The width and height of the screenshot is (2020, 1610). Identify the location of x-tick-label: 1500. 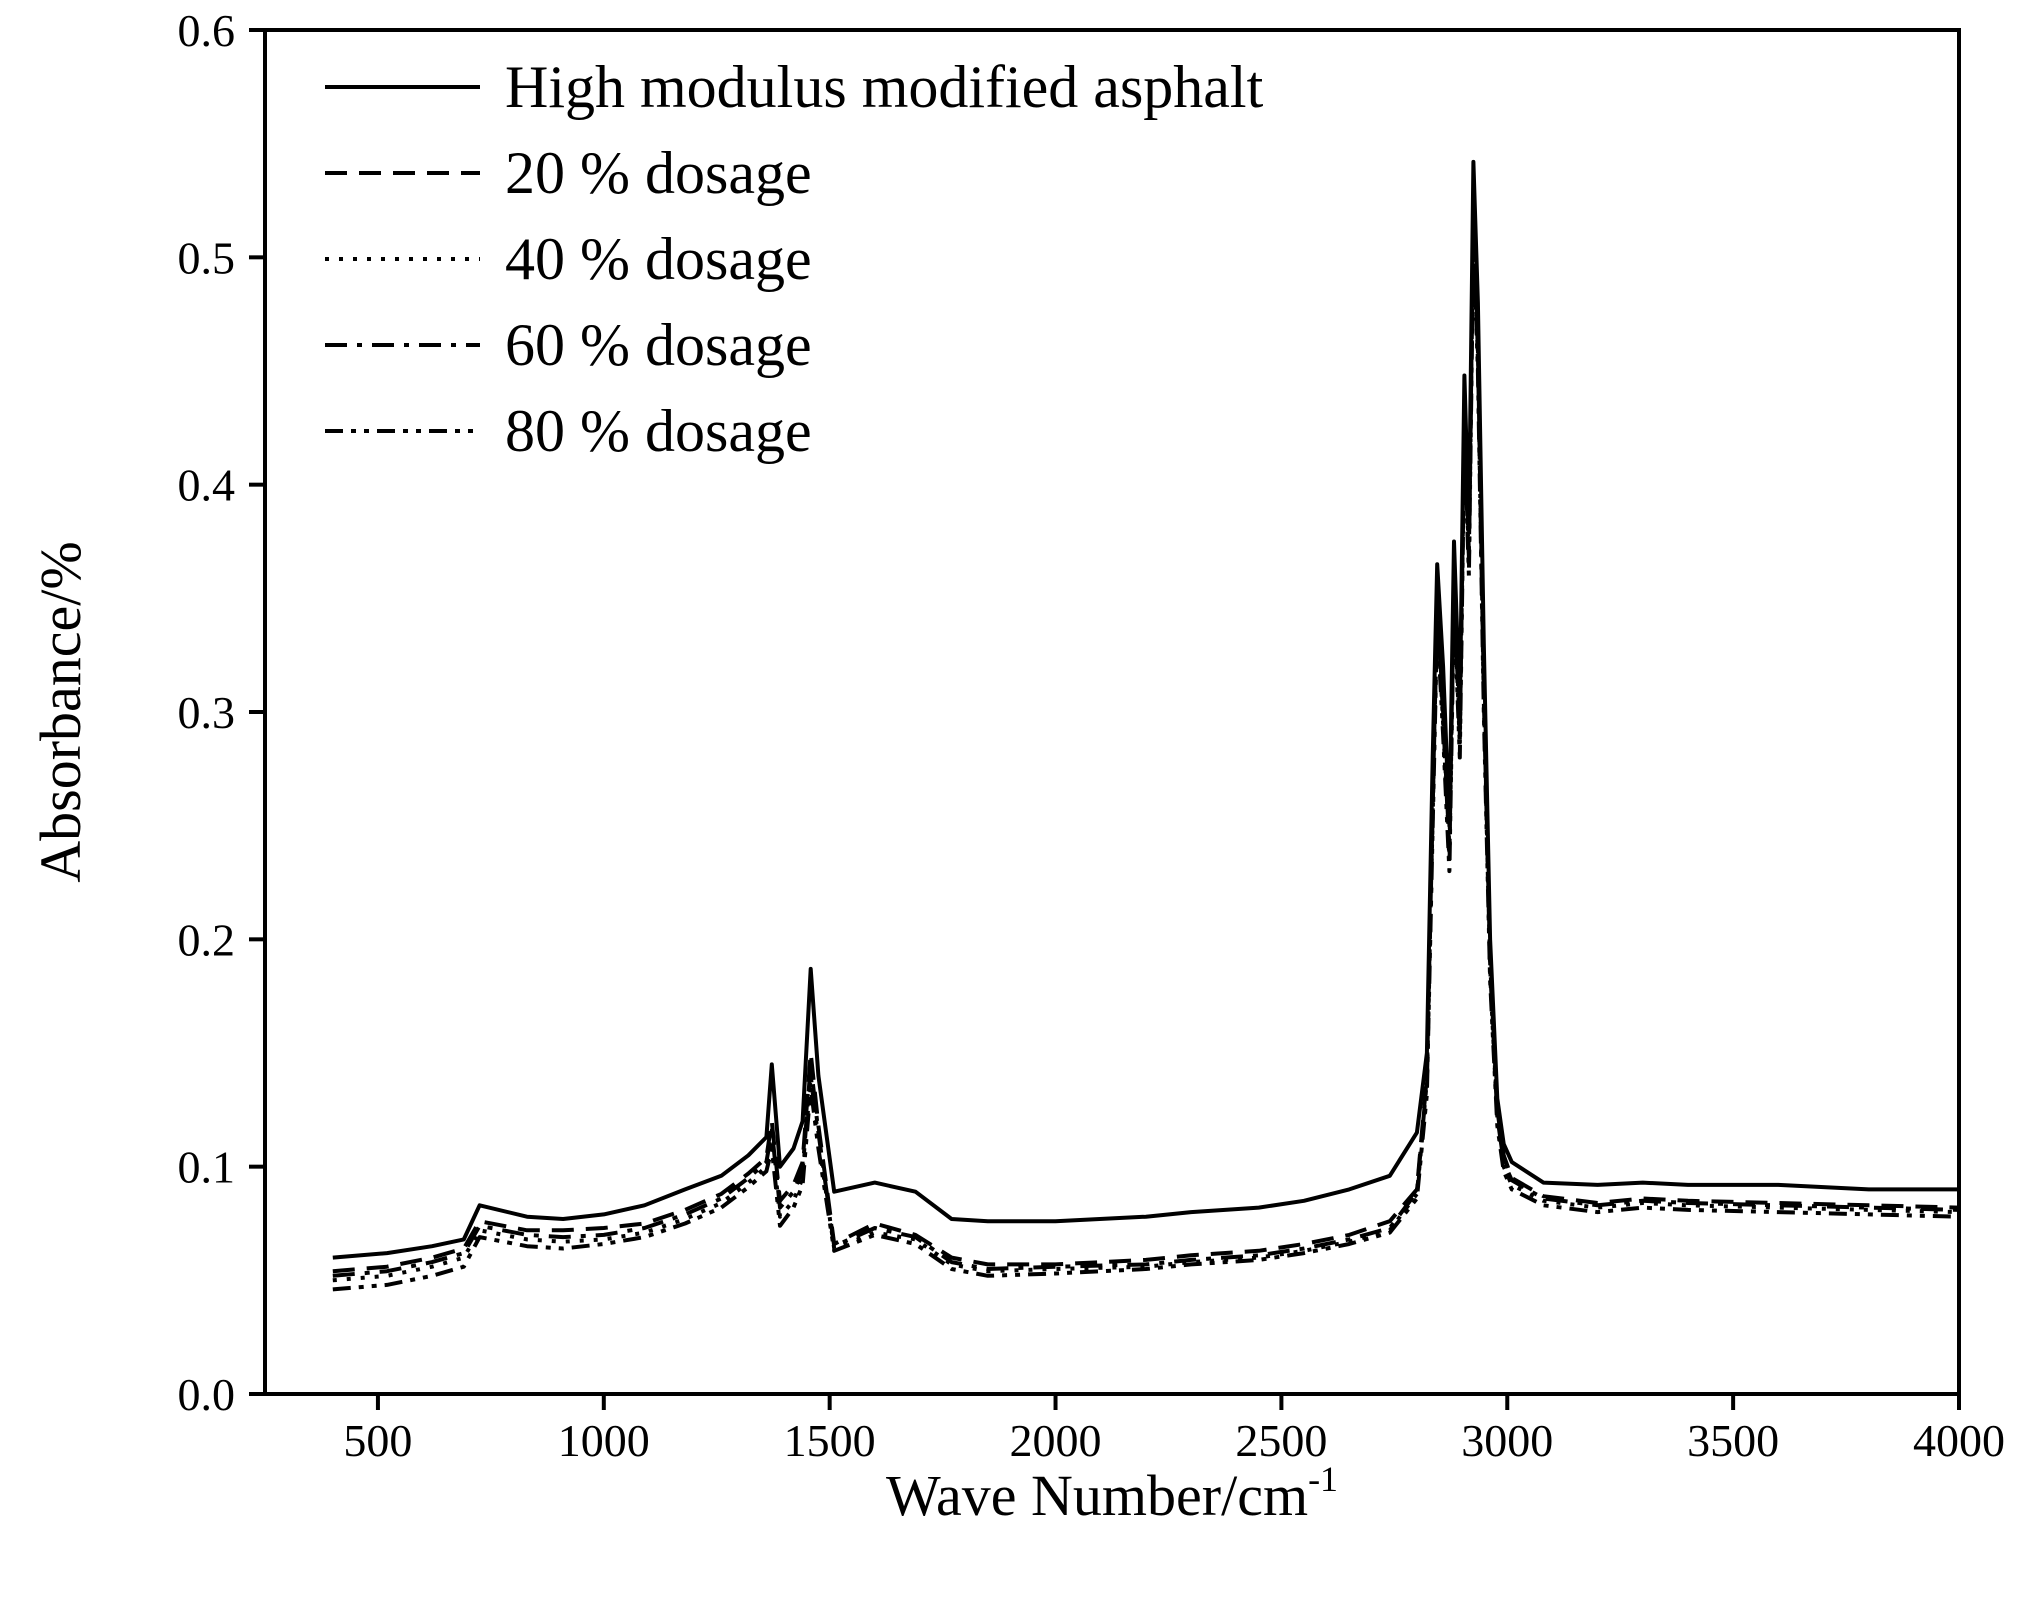
(830, 1440).